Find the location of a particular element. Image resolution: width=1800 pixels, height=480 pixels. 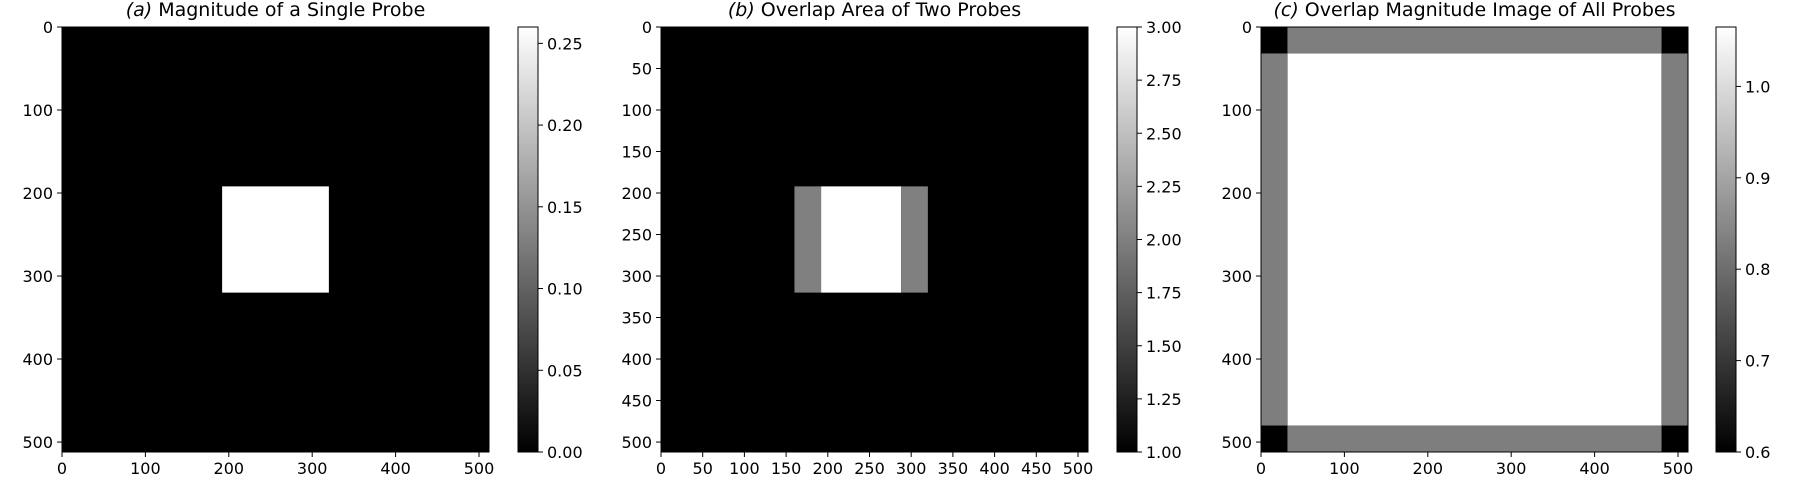

chart-title-text: Overlap Magnitude Image of All Probes is located at coordinates (1487, 10).